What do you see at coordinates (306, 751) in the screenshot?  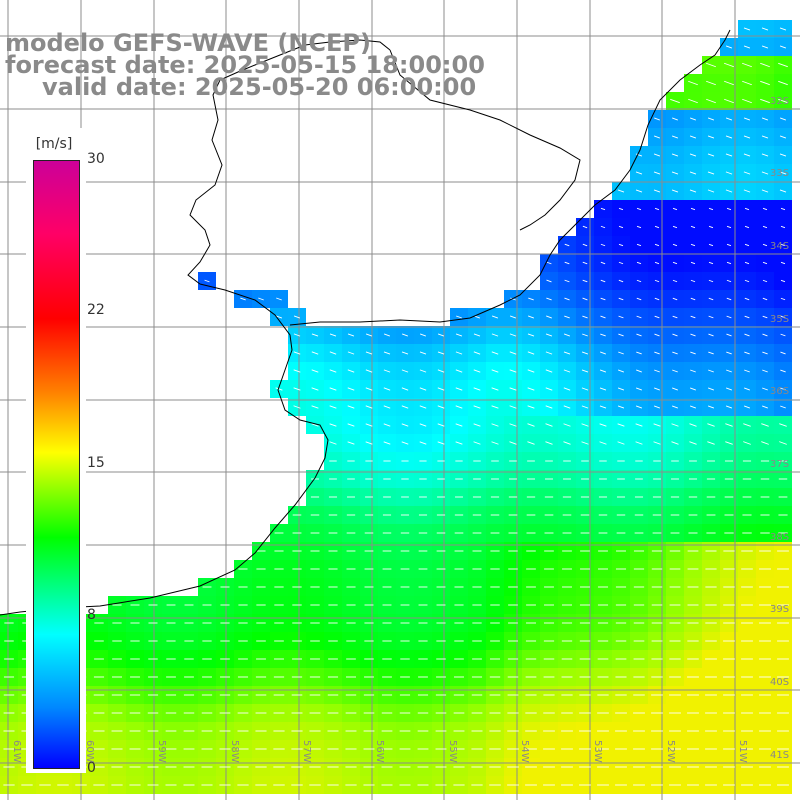 I see `lon-label: 57W` at bounding box center [306, 751].